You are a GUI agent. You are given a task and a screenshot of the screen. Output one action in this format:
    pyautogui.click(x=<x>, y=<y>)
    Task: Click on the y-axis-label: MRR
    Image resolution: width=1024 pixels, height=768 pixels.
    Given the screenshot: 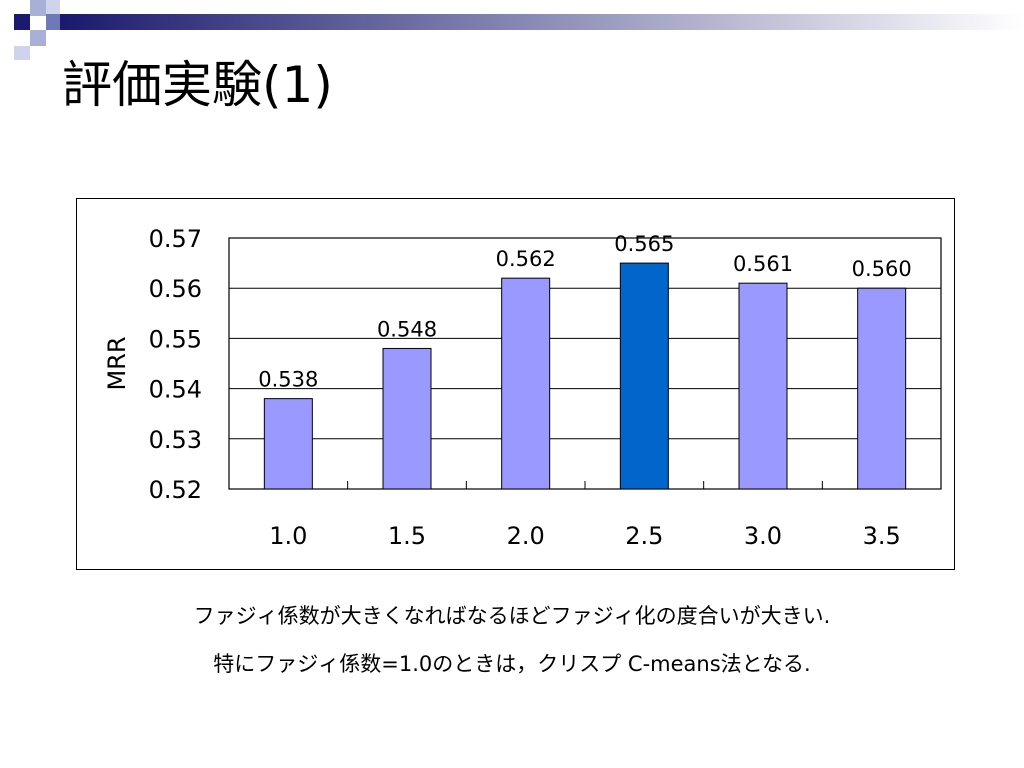 What is the action you would take?
    pyautogui.click(x=117, y=363)
    